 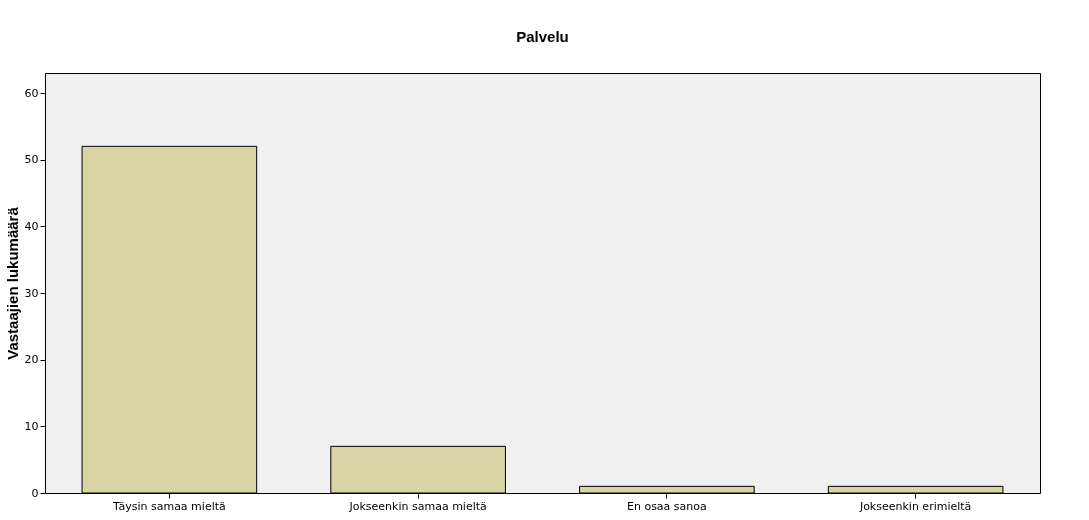 What do you see at coordinates (31, 93) in the screenshot?
I see `y-tick-label: 60` at bounding box center [31, 93].